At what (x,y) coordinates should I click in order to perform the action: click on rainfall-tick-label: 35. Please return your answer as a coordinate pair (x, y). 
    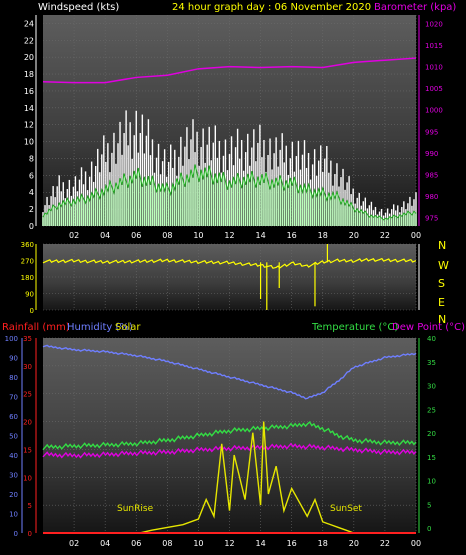
    Looking at the image, I should click on (27, 339).